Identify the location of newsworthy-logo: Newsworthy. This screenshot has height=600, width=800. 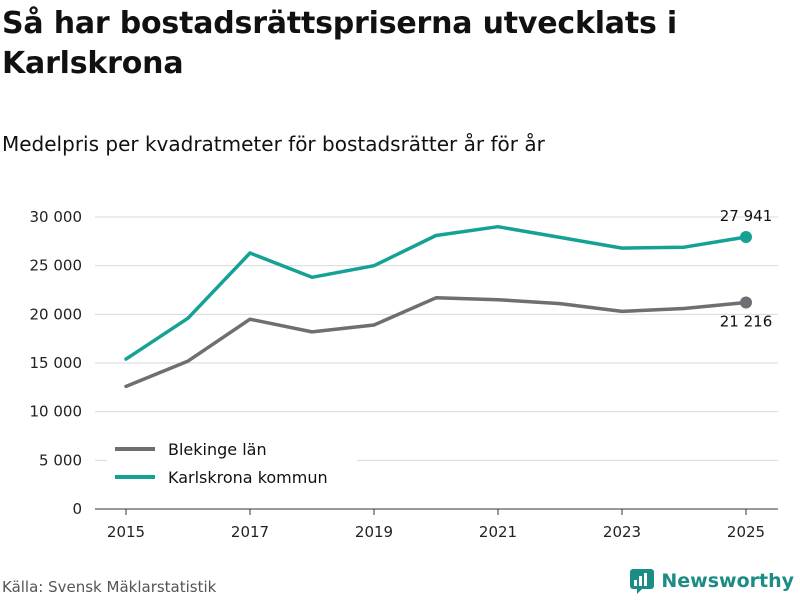
(711, 581).